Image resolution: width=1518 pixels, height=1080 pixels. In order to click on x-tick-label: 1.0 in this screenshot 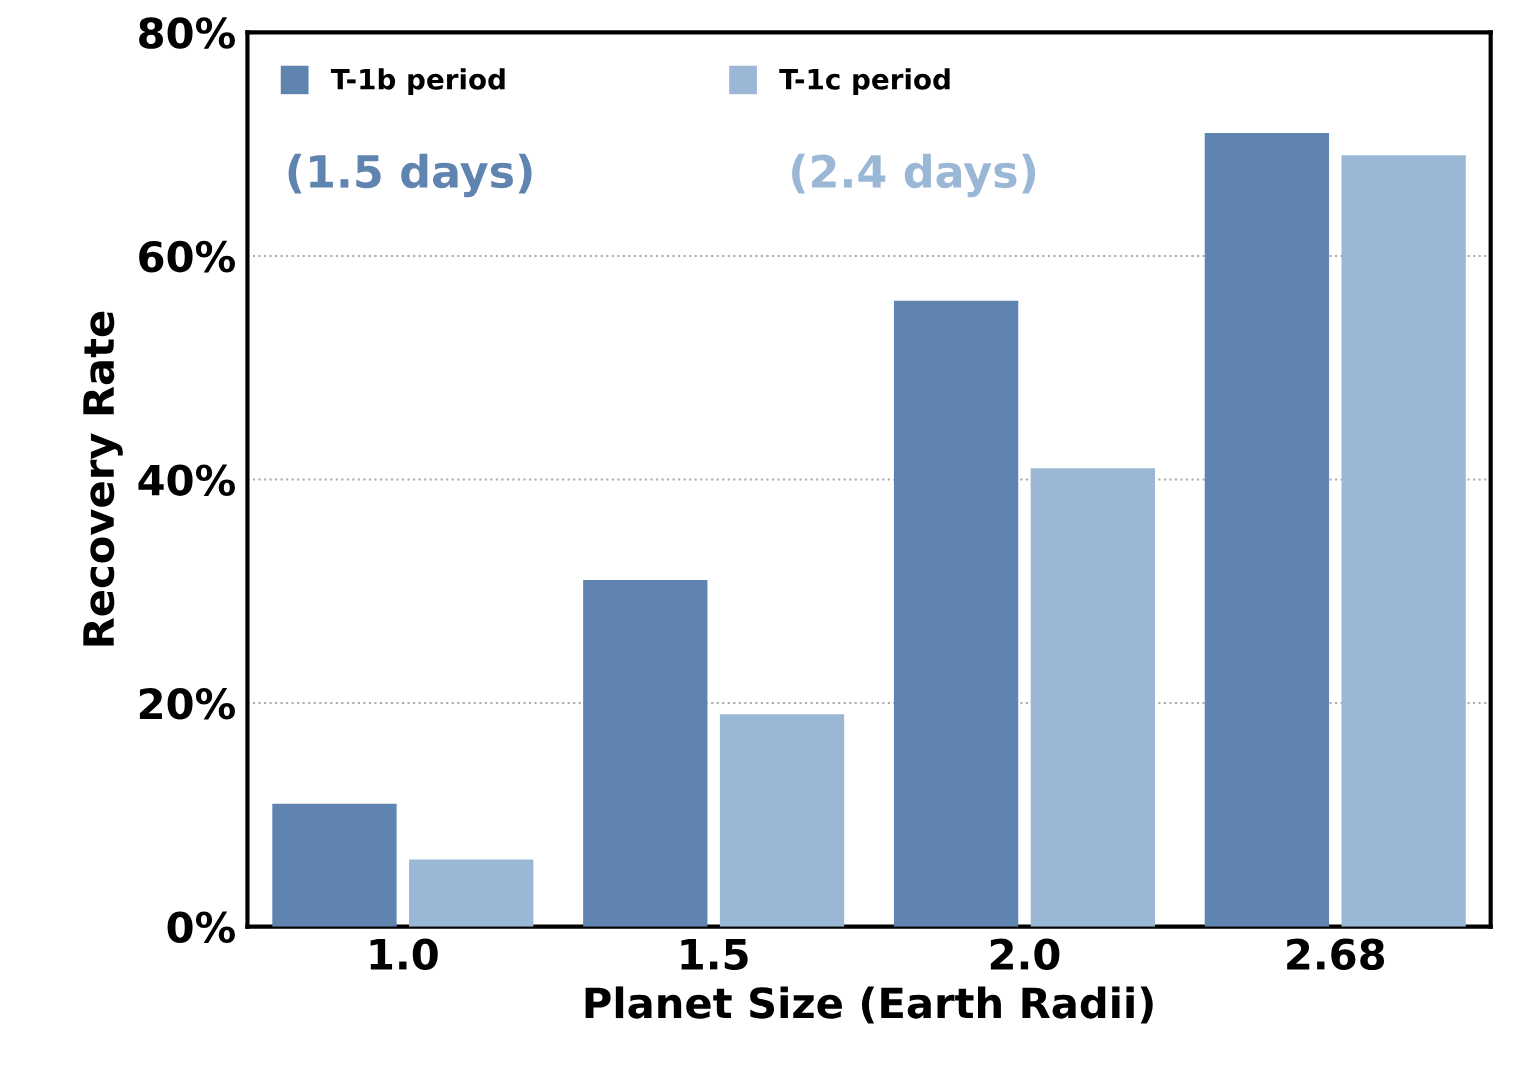, I will do `click(404, 954)`.